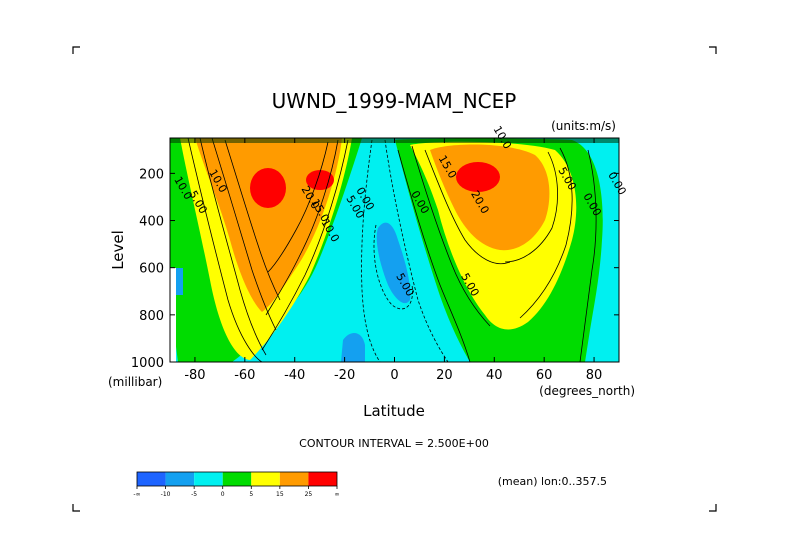 The width and height of the screenshot is (789, 558). Describe the element at coordinates (147, 363) in the screenshot. I see `y-tick-label: 1000` at that location.